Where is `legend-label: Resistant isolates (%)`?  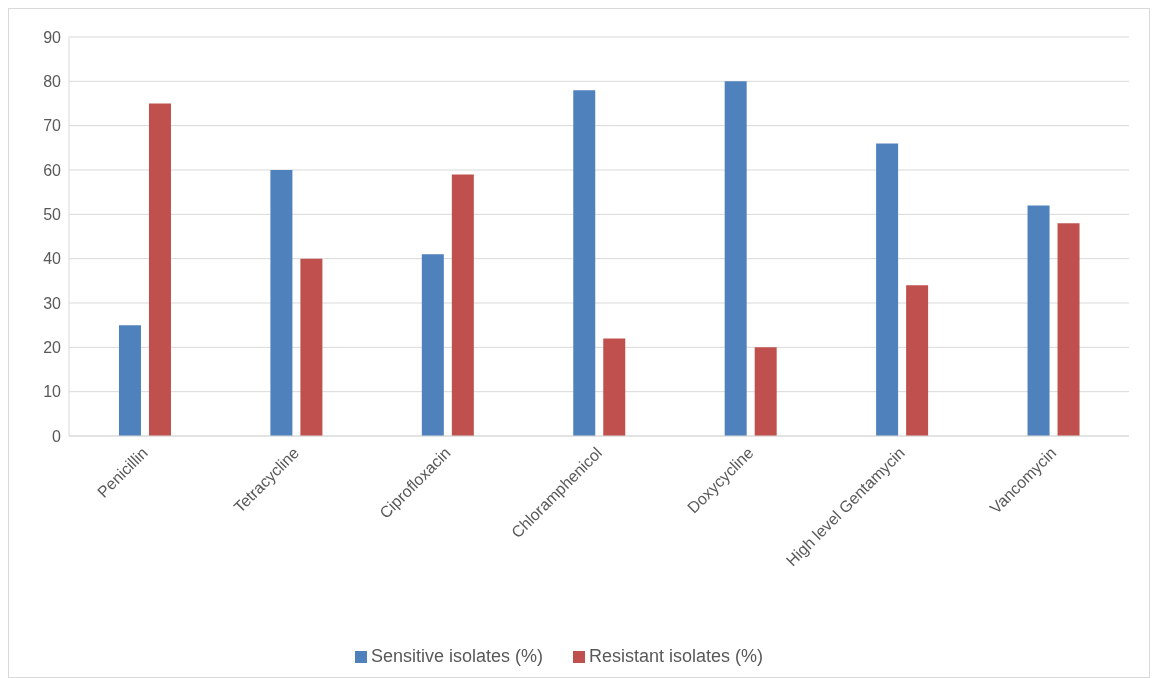 legend-label: Resistant isolates (%) is located at coordinates (676, 656).